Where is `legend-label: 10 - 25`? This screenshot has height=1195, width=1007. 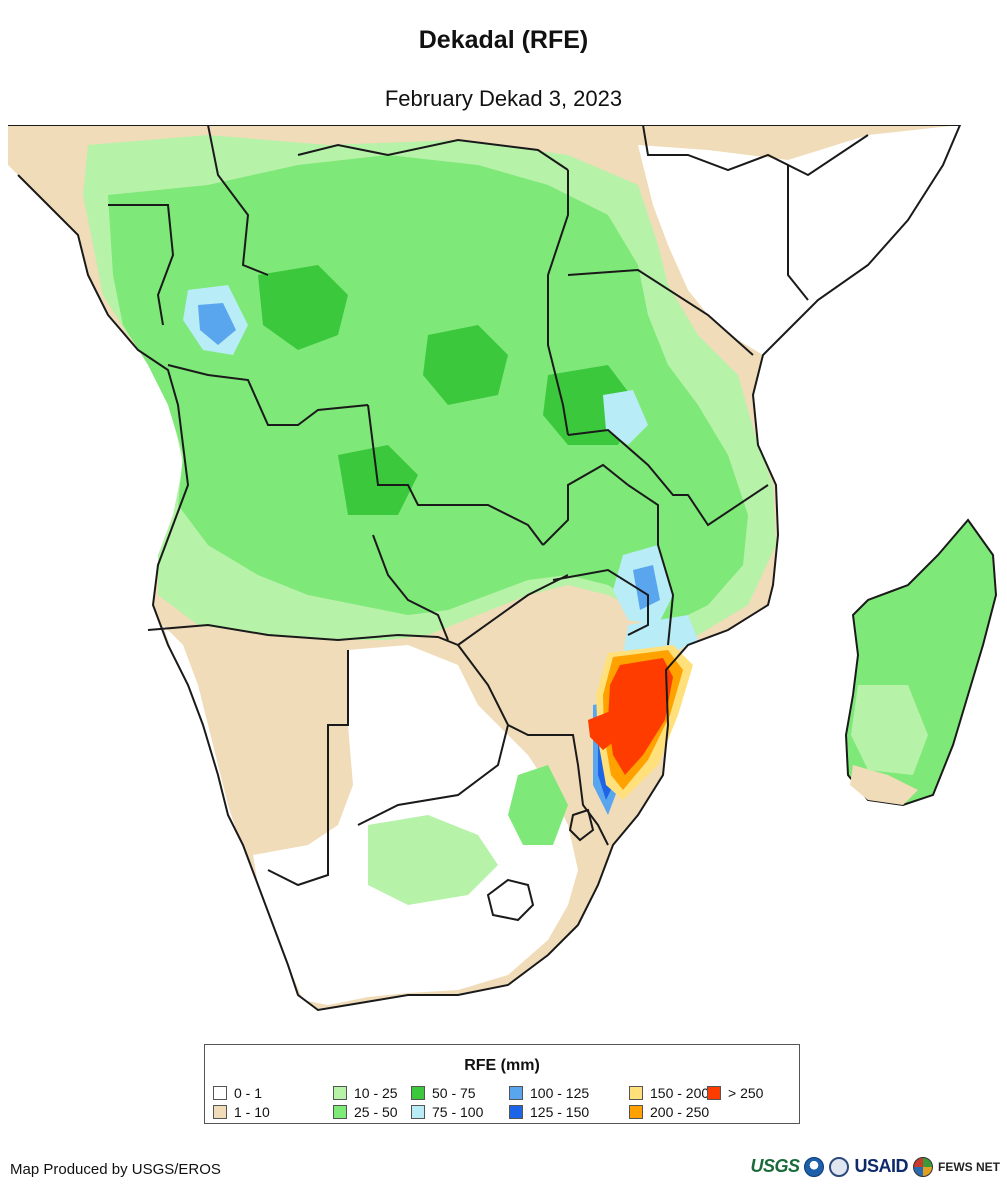 legend-label: 10 - 25 is located at coordinates (376, 1093).